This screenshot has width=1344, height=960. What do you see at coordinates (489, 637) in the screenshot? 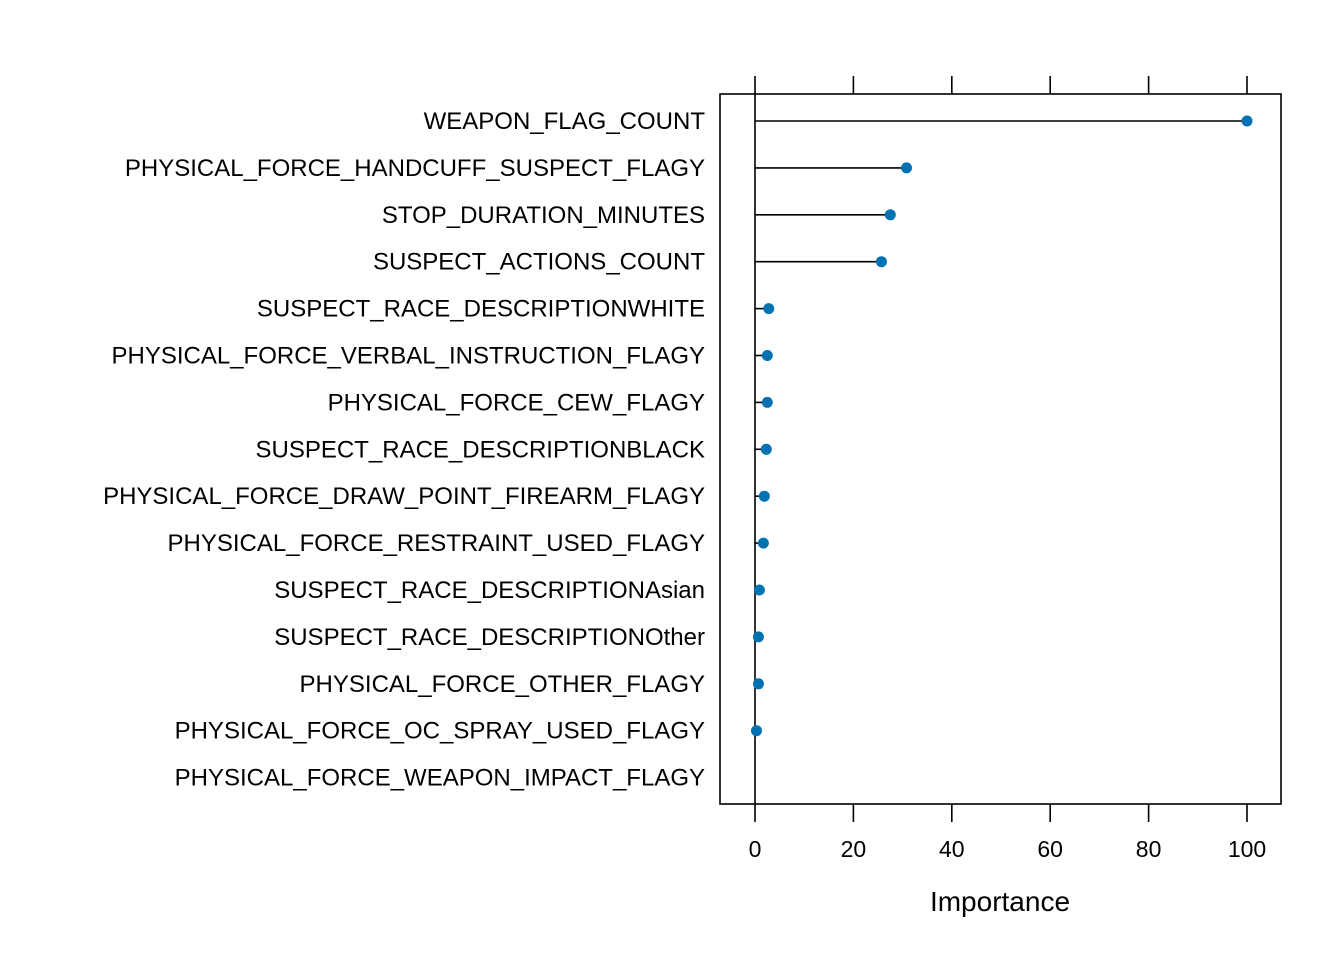
I see `category-label: SUSPECT_RACE_DESCRIPTIONOther` at bounding box center [489, 637].